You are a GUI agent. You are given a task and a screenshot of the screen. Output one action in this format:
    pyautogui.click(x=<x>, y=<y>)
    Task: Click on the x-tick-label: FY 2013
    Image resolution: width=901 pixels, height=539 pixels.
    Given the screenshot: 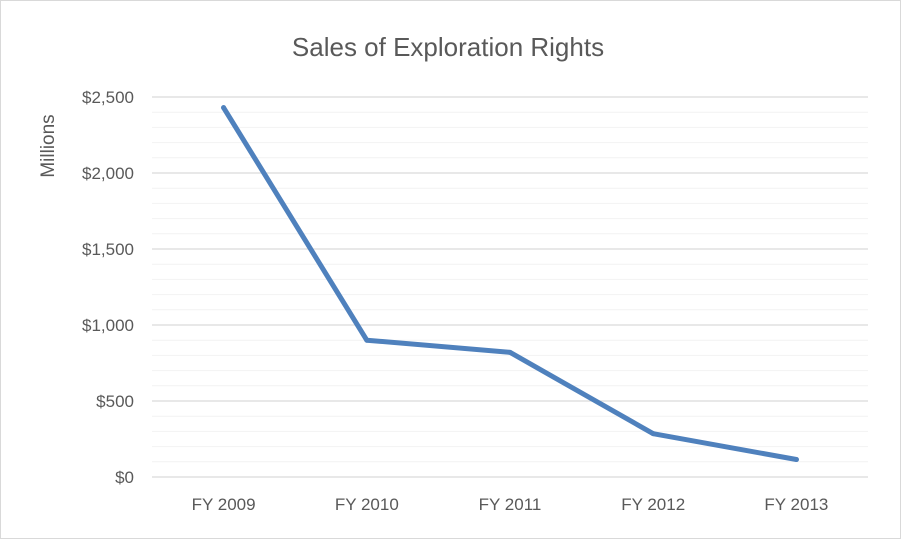 What is the action you would take?
    pyautogui.click(x=796, y=504)
    